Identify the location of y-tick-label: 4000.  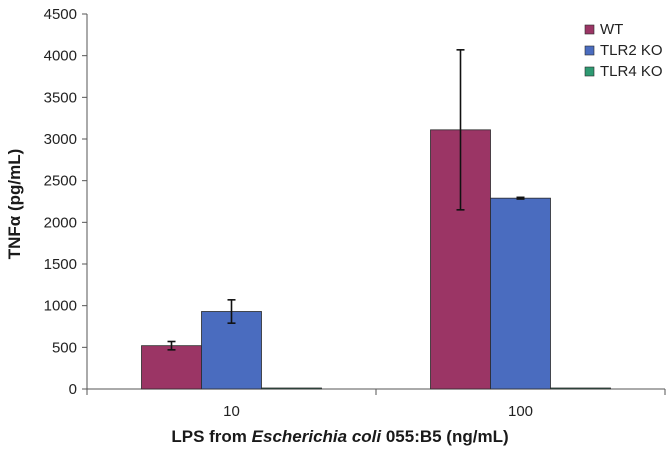
(60, 56).